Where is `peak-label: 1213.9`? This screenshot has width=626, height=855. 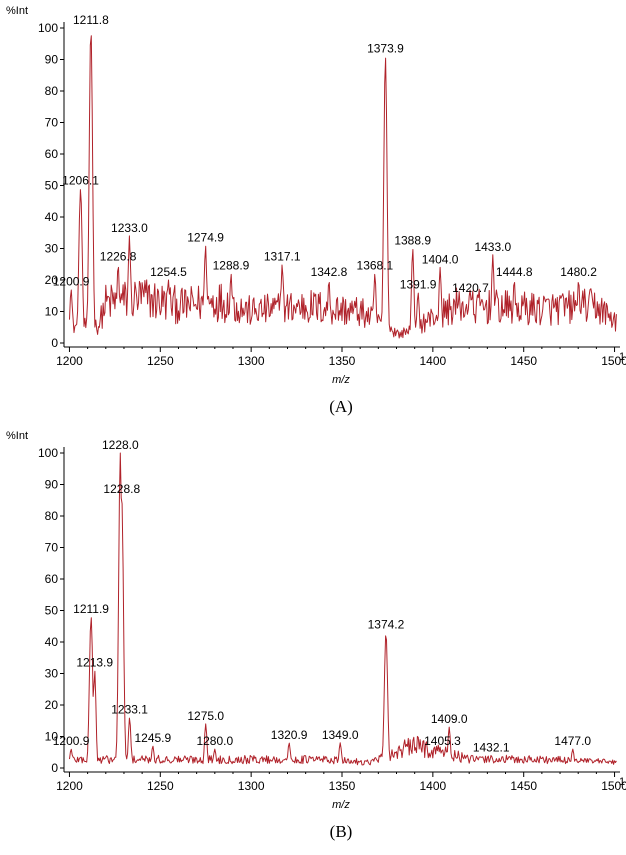 peak-label: 1213.9 is located at coordinates (94, 662).